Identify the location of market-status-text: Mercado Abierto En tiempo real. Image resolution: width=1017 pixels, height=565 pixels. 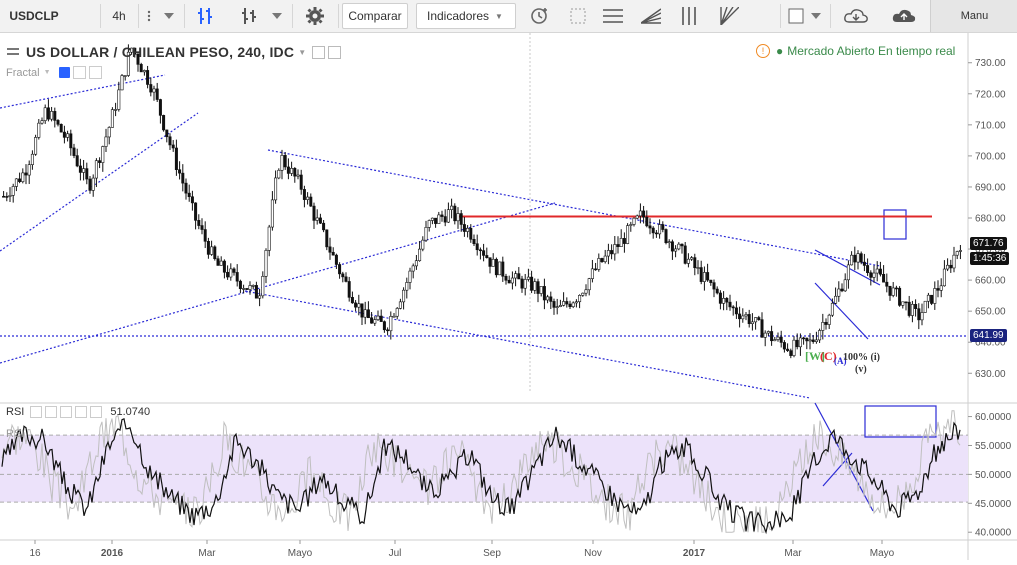
(871, 51).